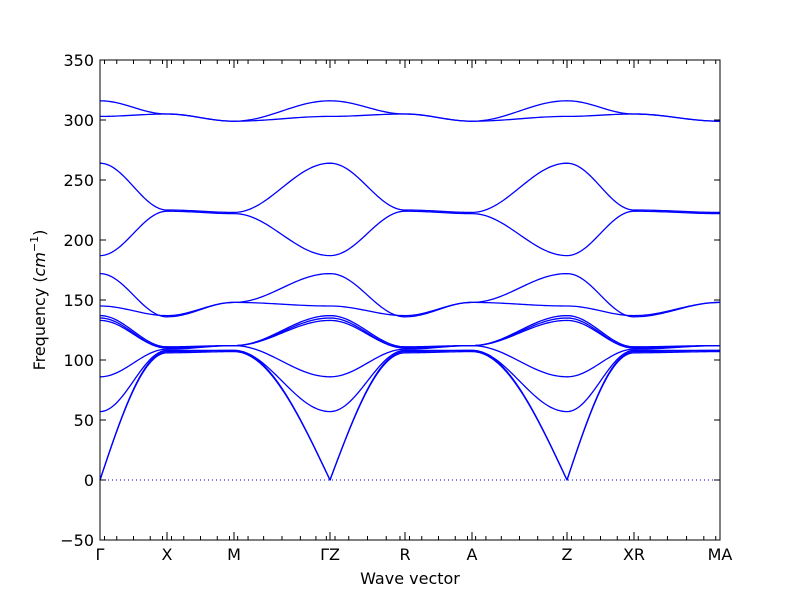 The width and height of the screenshot is (800, 600). I want to click on y-tick-label: 200, so click(78, 240).